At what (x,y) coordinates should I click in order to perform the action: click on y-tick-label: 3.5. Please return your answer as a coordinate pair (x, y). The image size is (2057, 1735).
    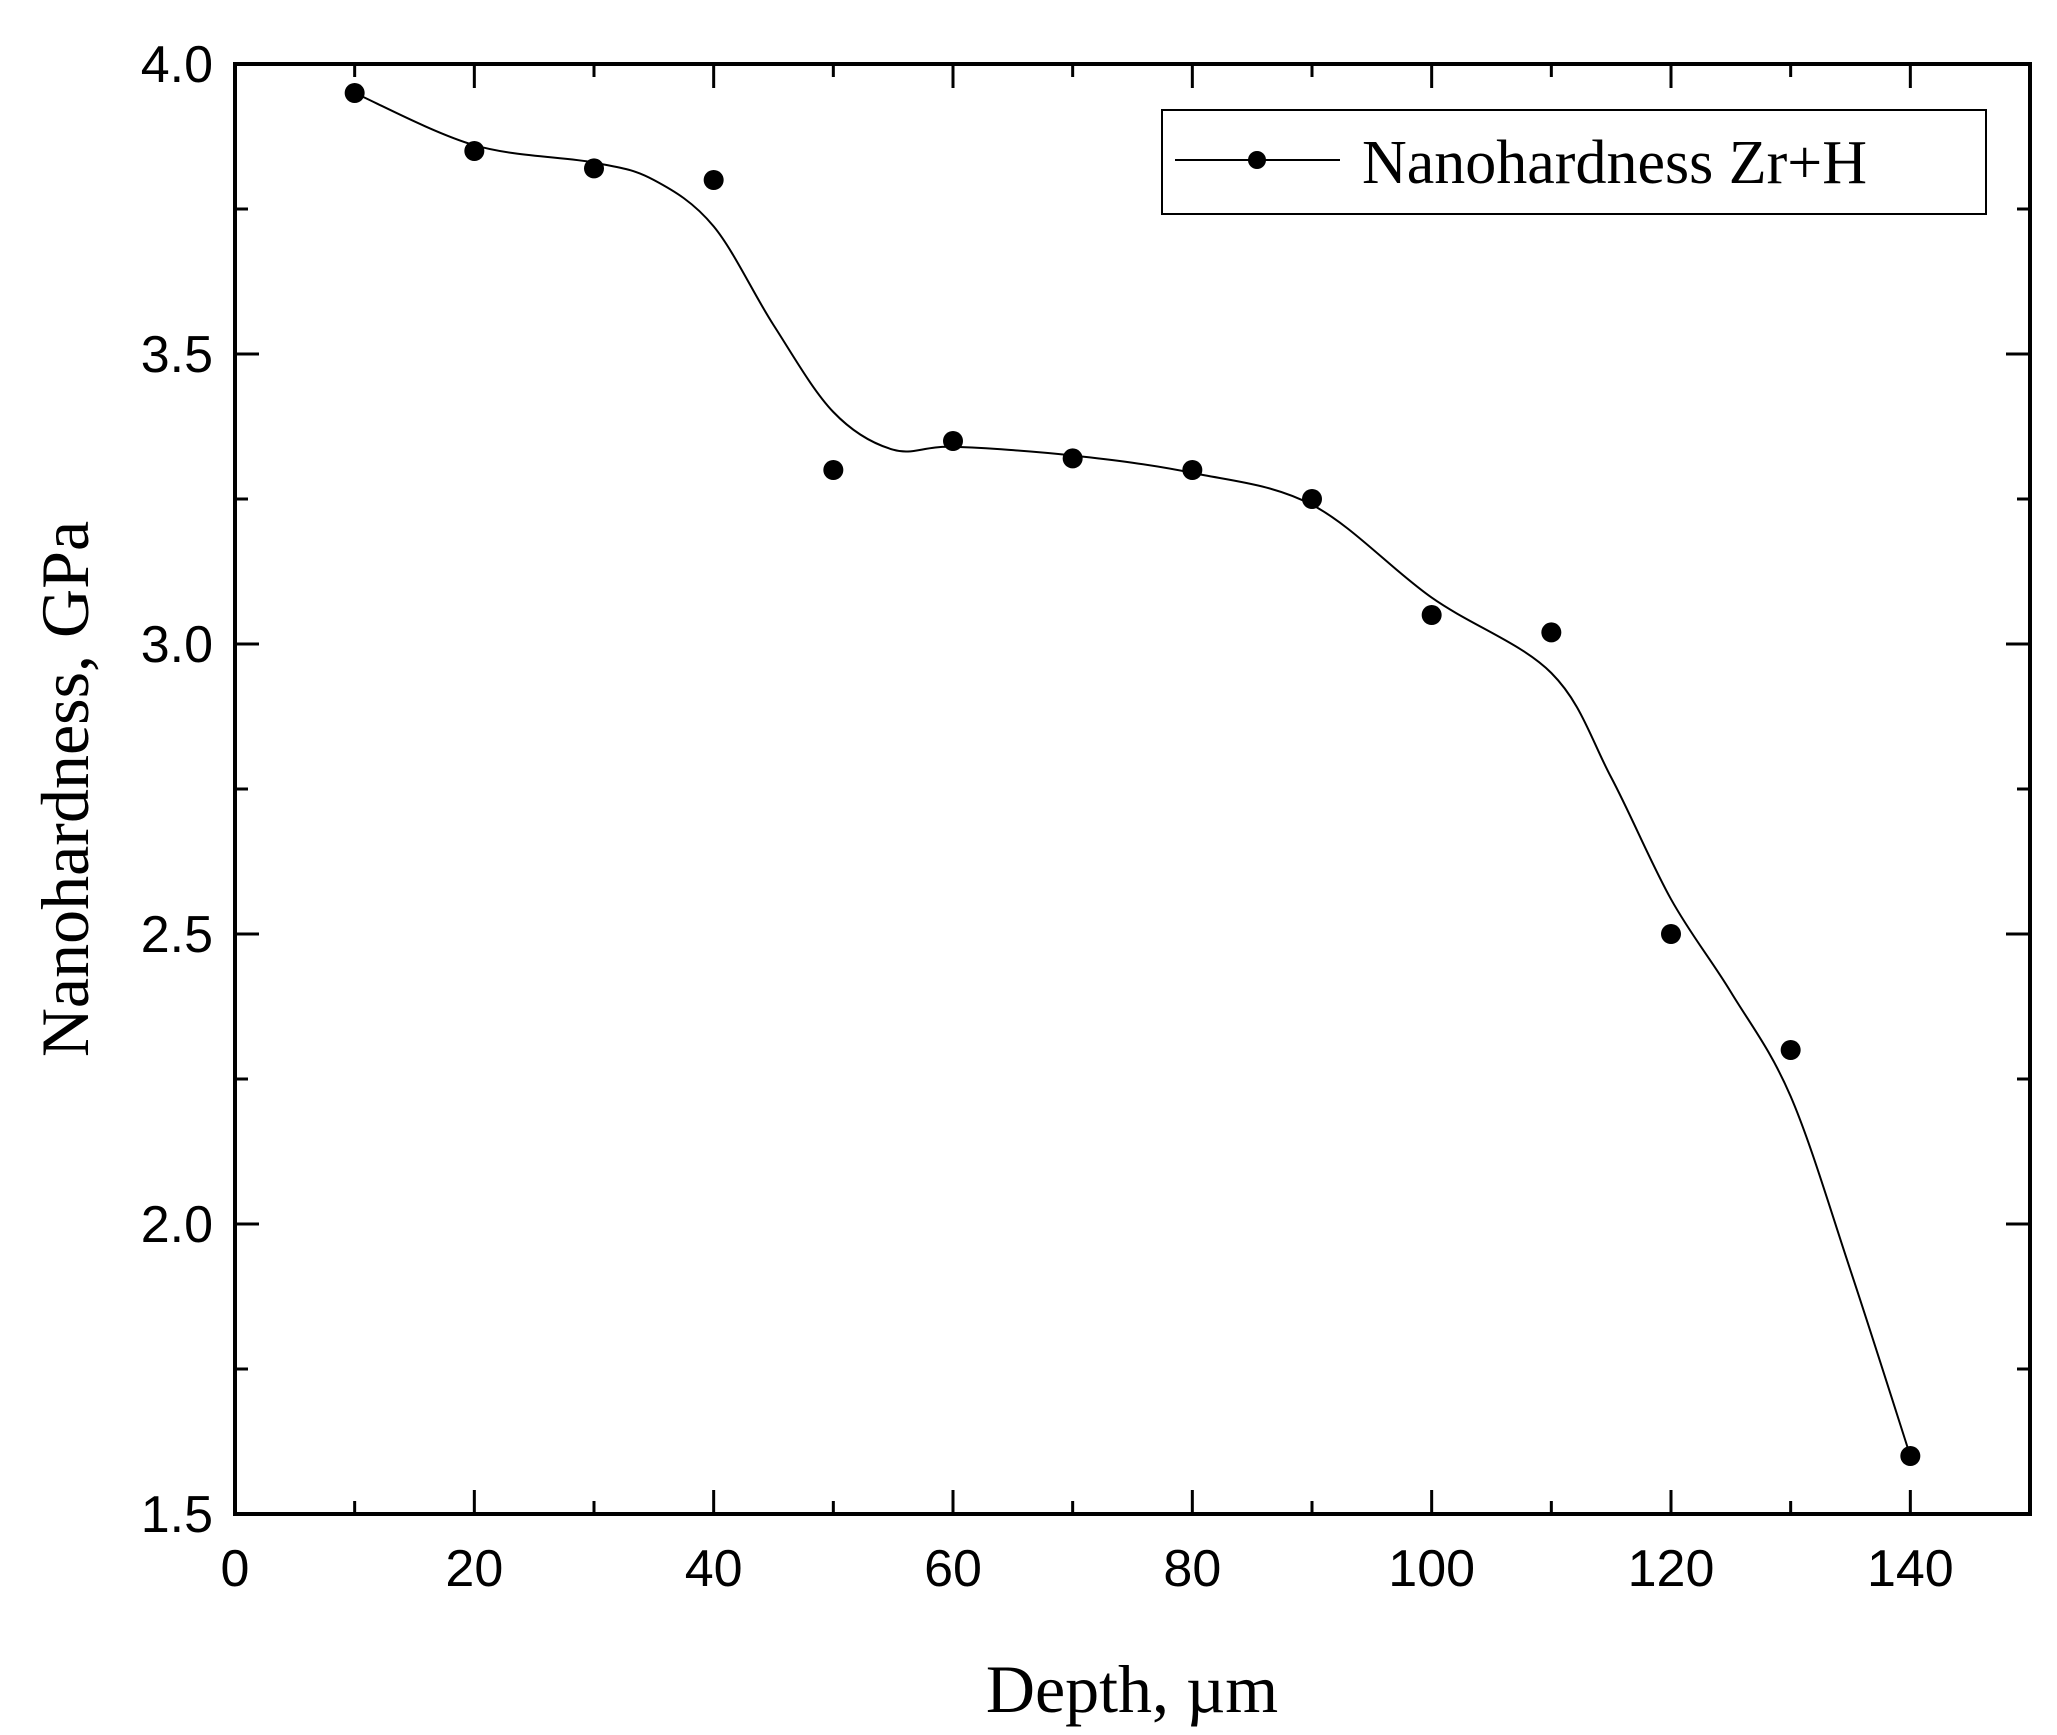
    Looking at the image, I should click on (177, 355).